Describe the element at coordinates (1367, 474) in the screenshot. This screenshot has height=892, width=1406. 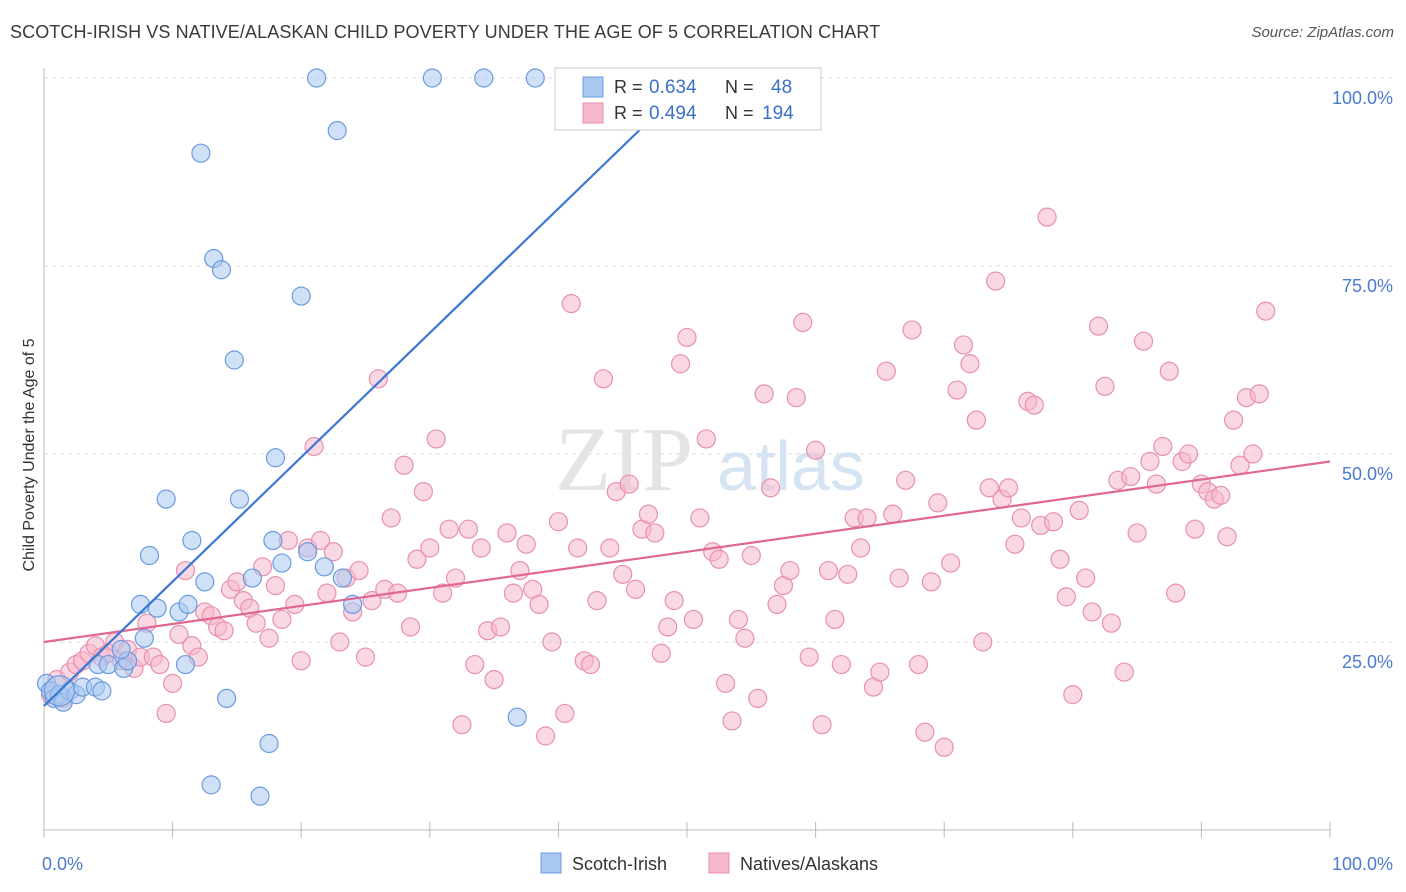
I see `y-tick-label-50: 50.0%` at that location.